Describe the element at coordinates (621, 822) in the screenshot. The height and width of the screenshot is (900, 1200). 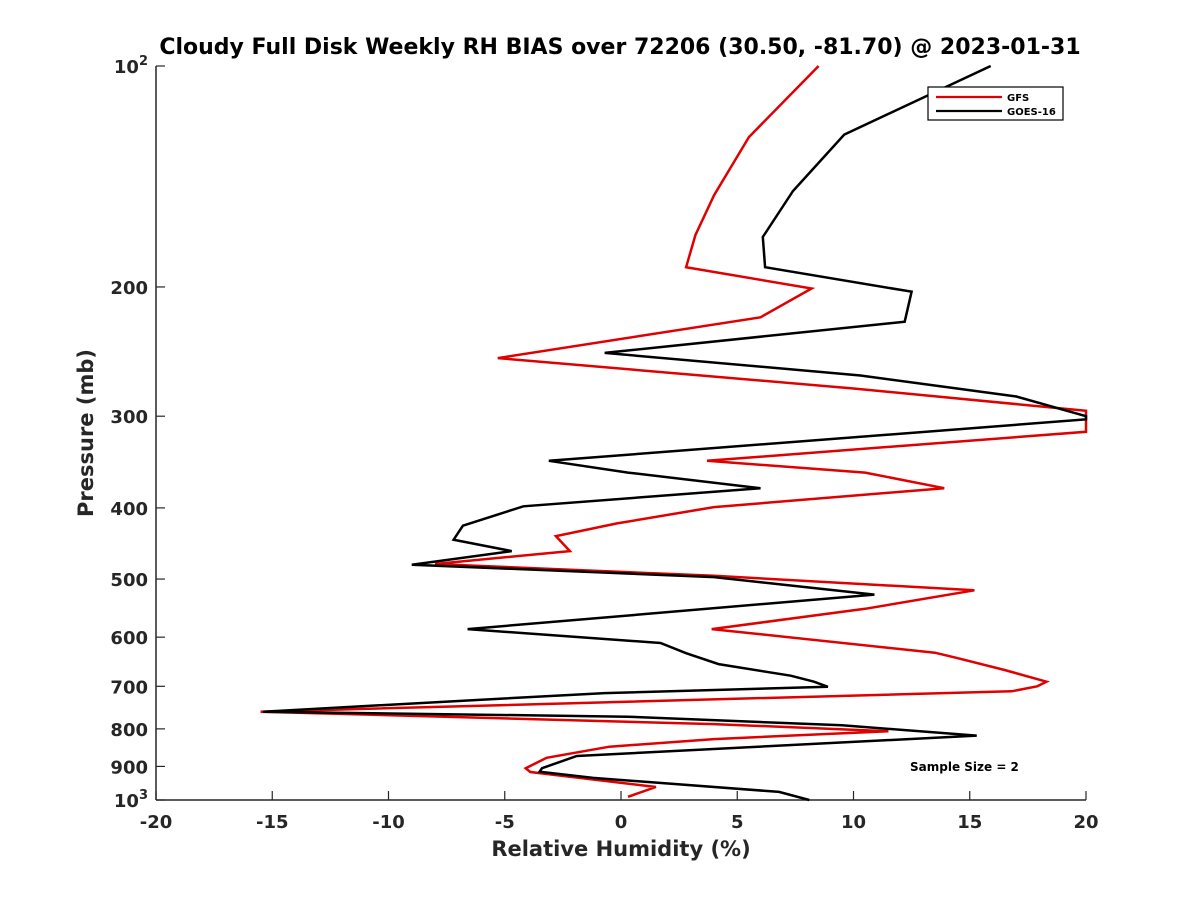
I see `x-tick-label: 0` at that location.